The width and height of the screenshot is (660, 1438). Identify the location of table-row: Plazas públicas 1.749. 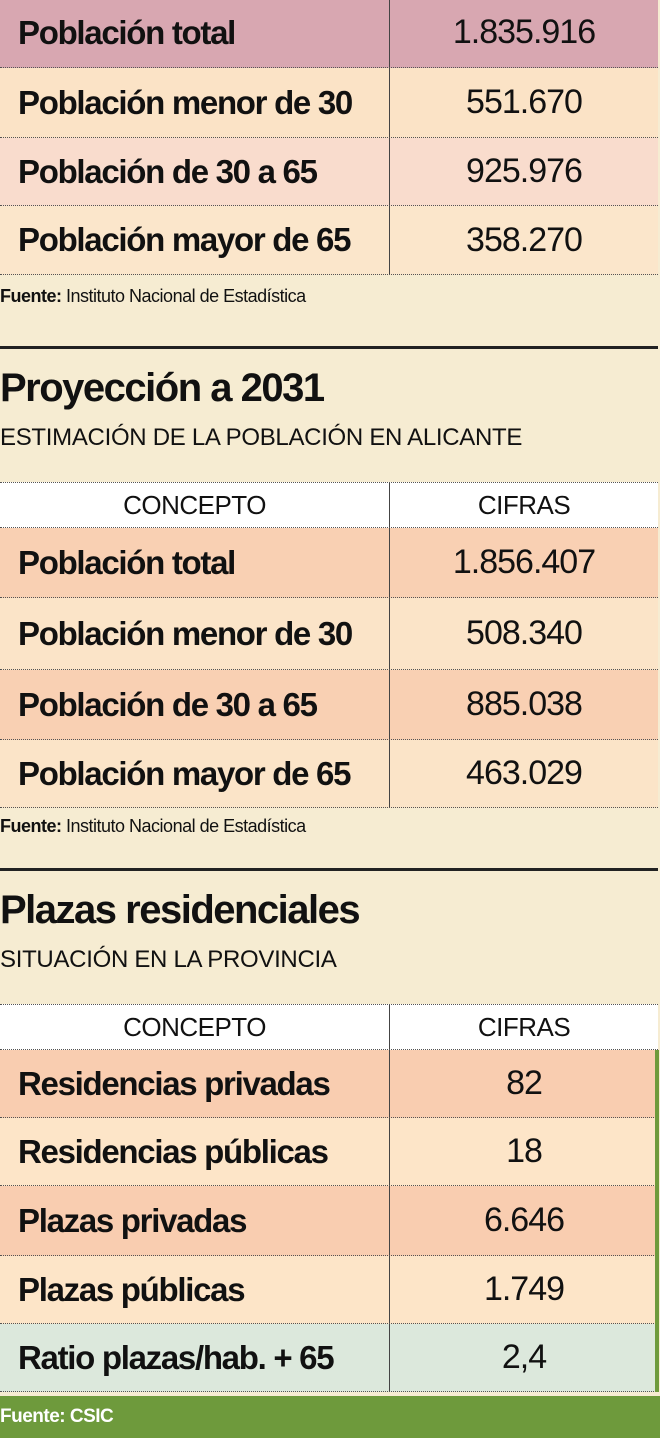
(329, 1290).